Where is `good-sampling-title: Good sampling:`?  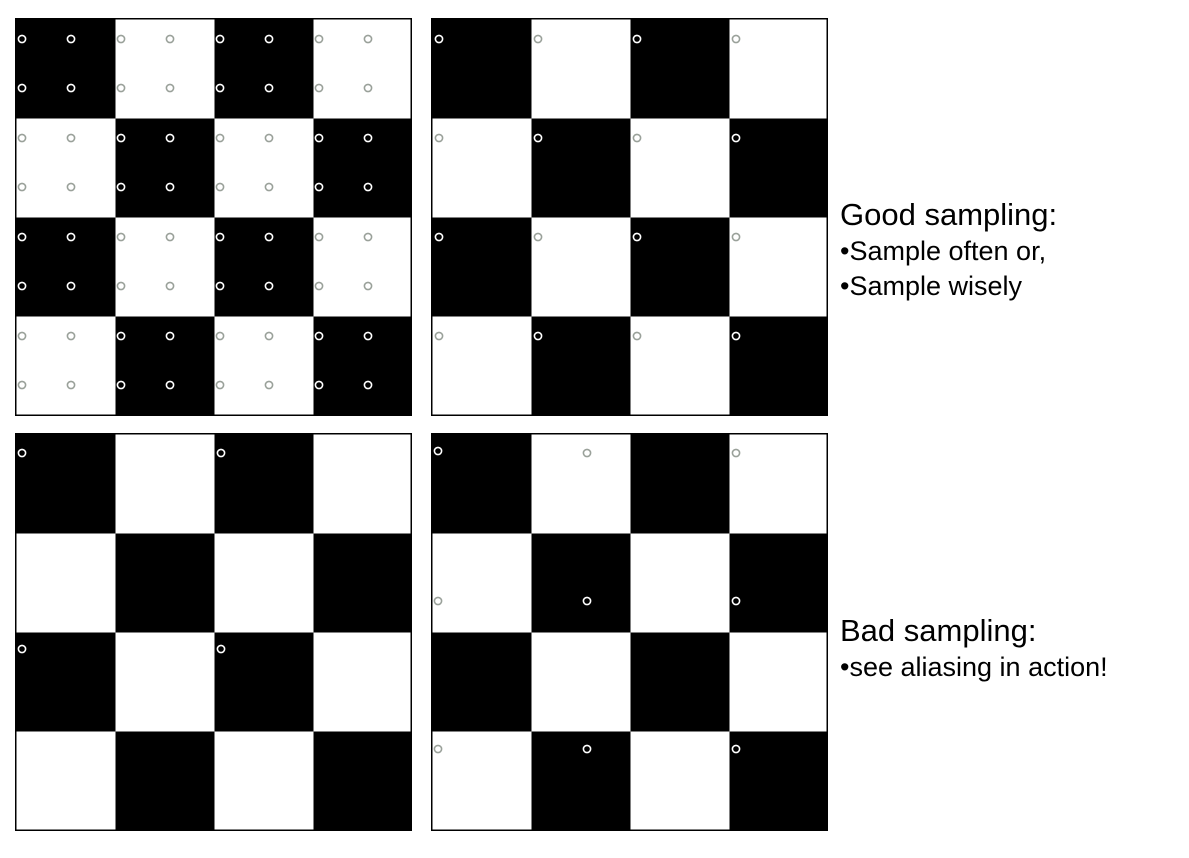 good-sampling-title: Good sampling: is located at coordinates (949, 214).